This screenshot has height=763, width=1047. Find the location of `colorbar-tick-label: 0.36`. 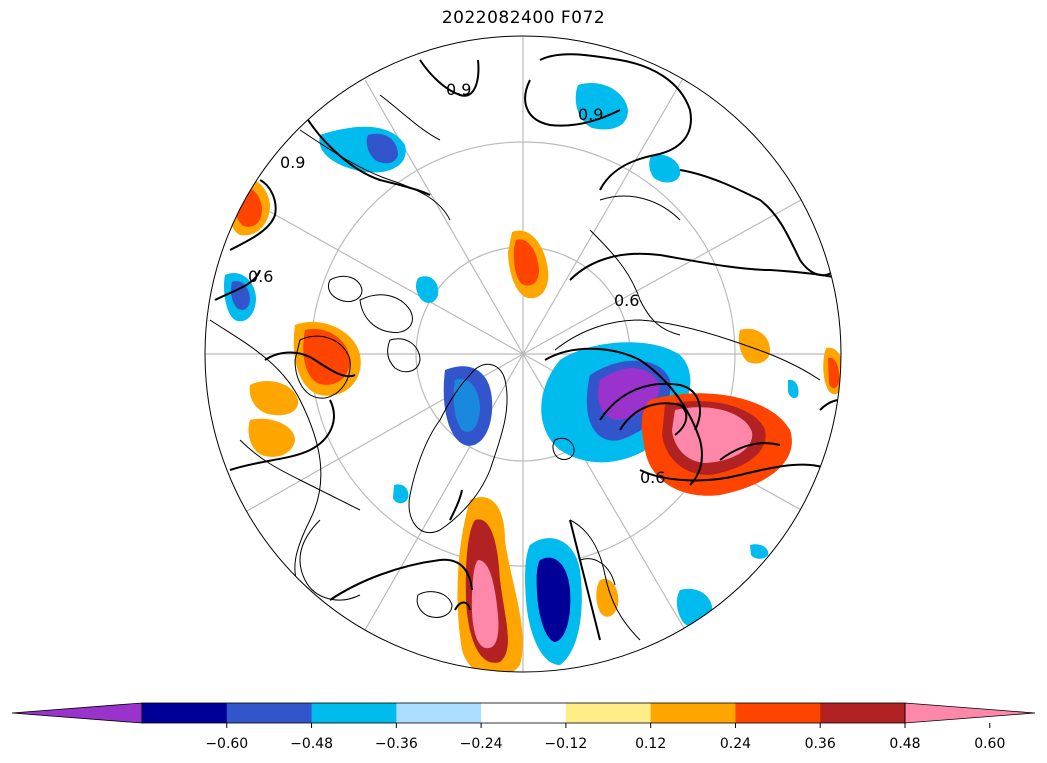

colorbar-tick-label: 0.36 is located at coordinates (820, 744).